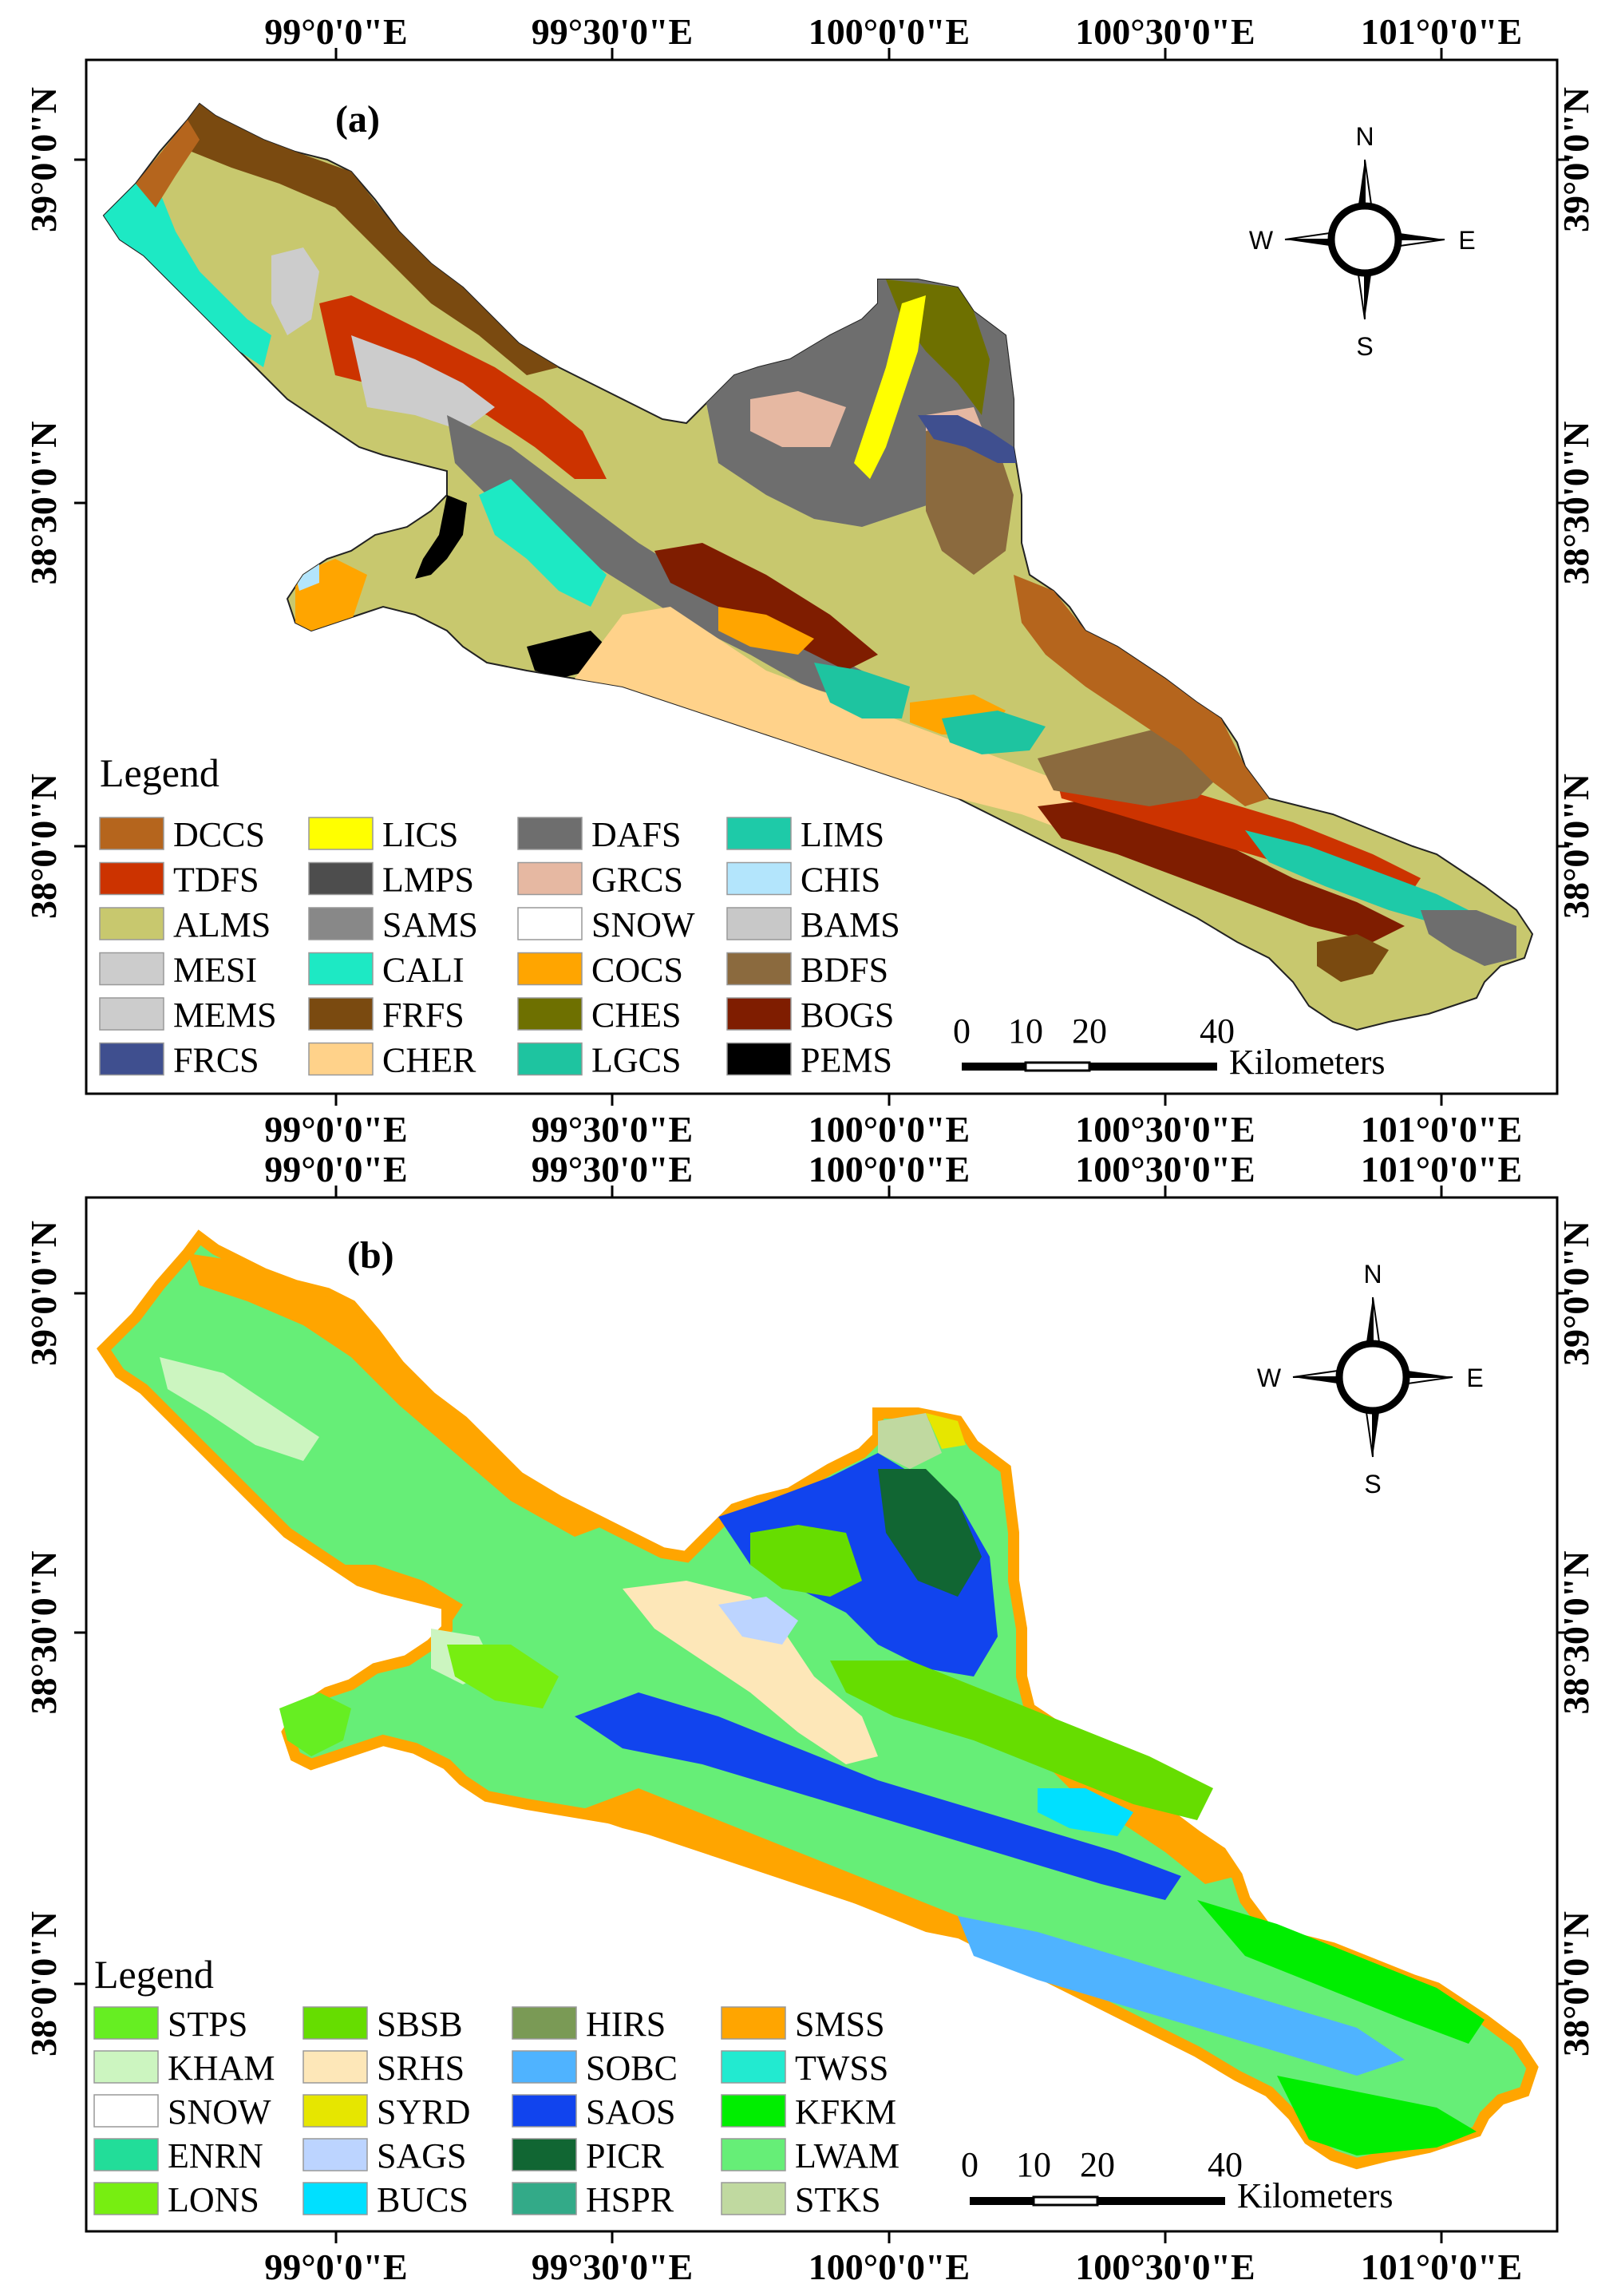  Describe the element at coordinates (631, 2112) in the screenshot. I see `legend-label-saos: SAOS` at that location.